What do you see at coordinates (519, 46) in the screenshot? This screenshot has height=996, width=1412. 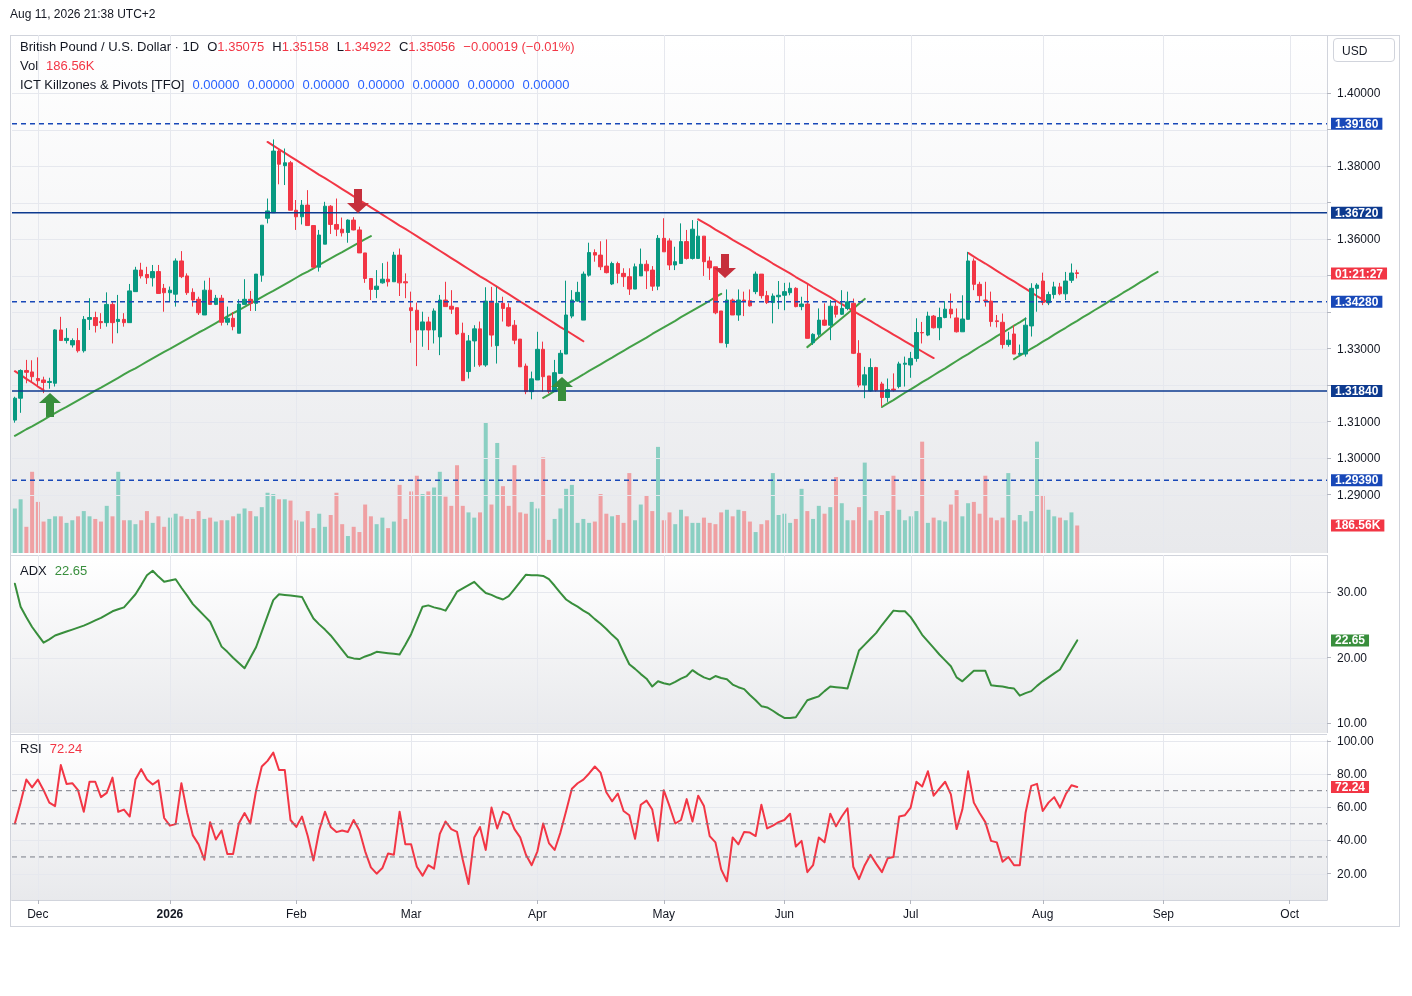 I see `annotation: −0.00019 (−0.01%)` at bounding box center [519, 46].